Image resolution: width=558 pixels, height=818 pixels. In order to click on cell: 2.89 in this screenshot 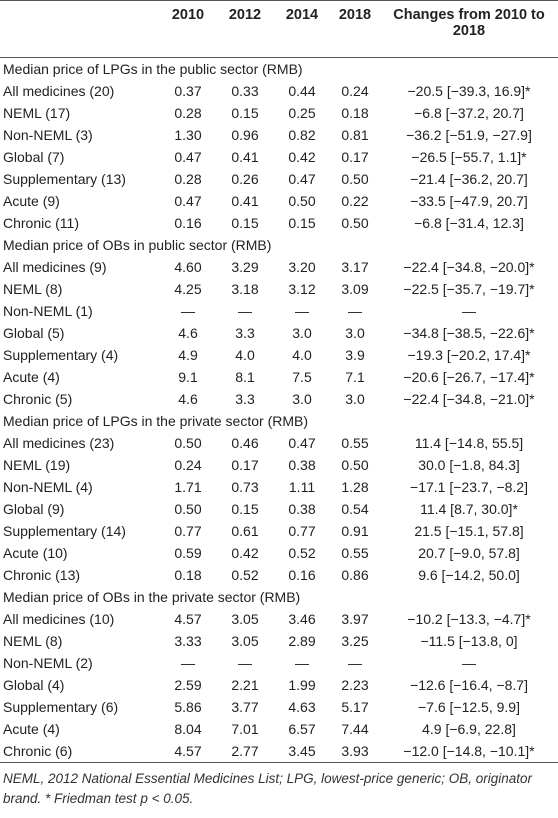, I will do `click(302, 641)`.